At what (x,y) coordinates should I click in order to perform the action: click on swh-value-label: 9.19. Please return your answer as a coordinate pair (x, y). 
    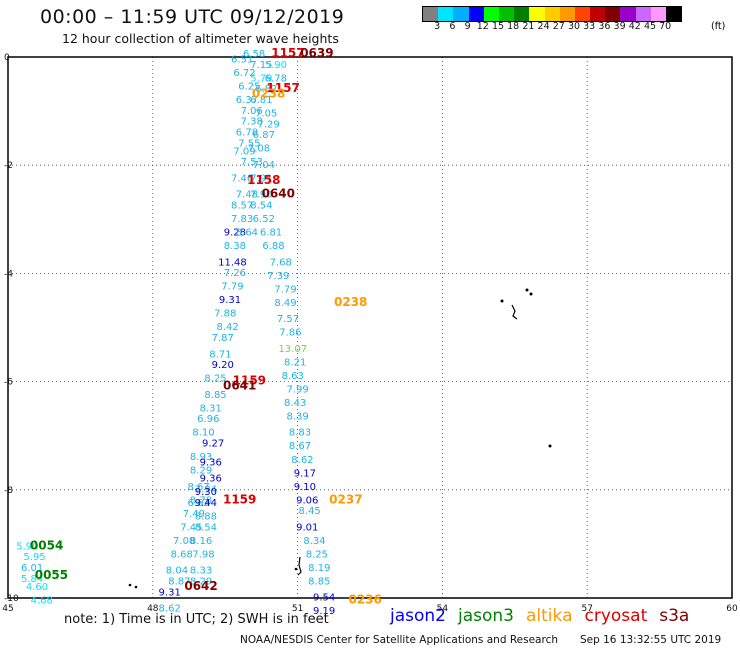
    Looking at the image, I should click on (324, 611).